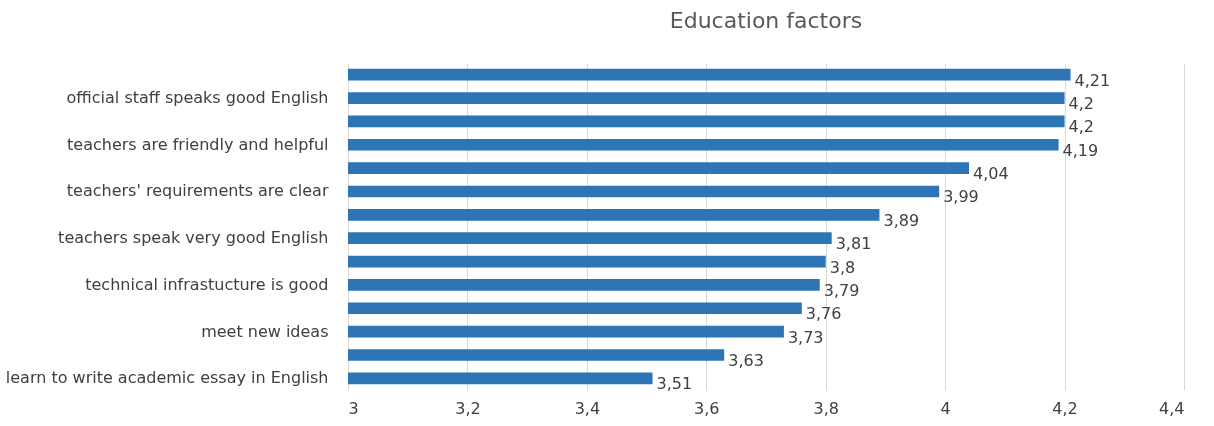 The image size is (1214, 426). What do you see at coordinates (207, 284) in the screenshot?
I see `y-tick-label: technical infrastucture is good` at bounding box center [207, 284].